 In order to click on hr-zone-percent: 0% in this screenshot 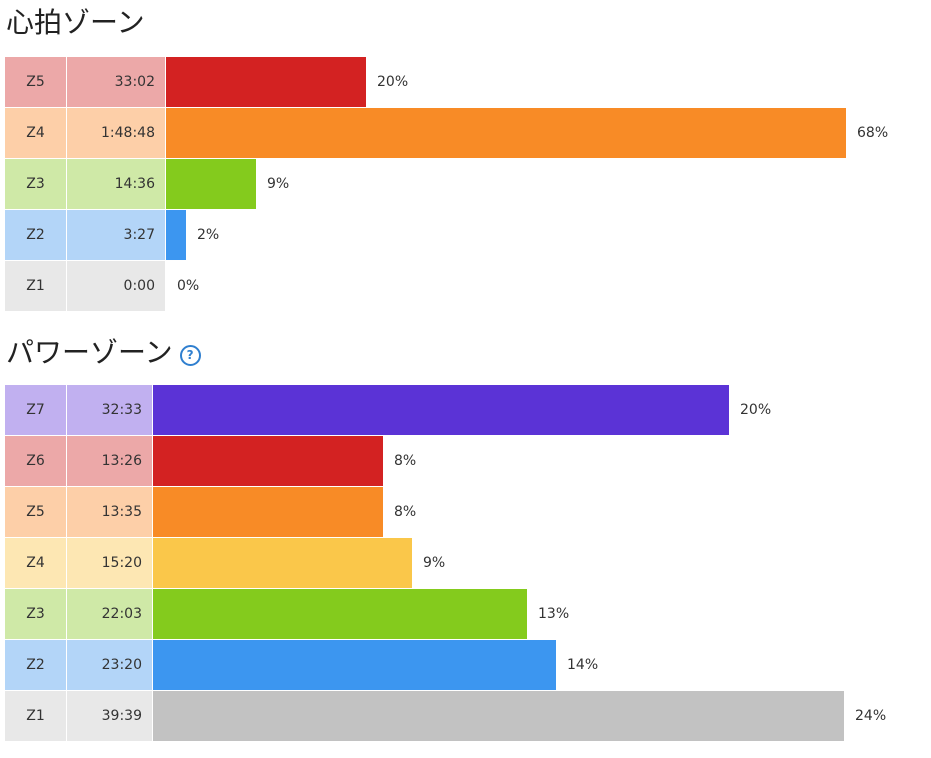, I will do `click(188, 286)`.